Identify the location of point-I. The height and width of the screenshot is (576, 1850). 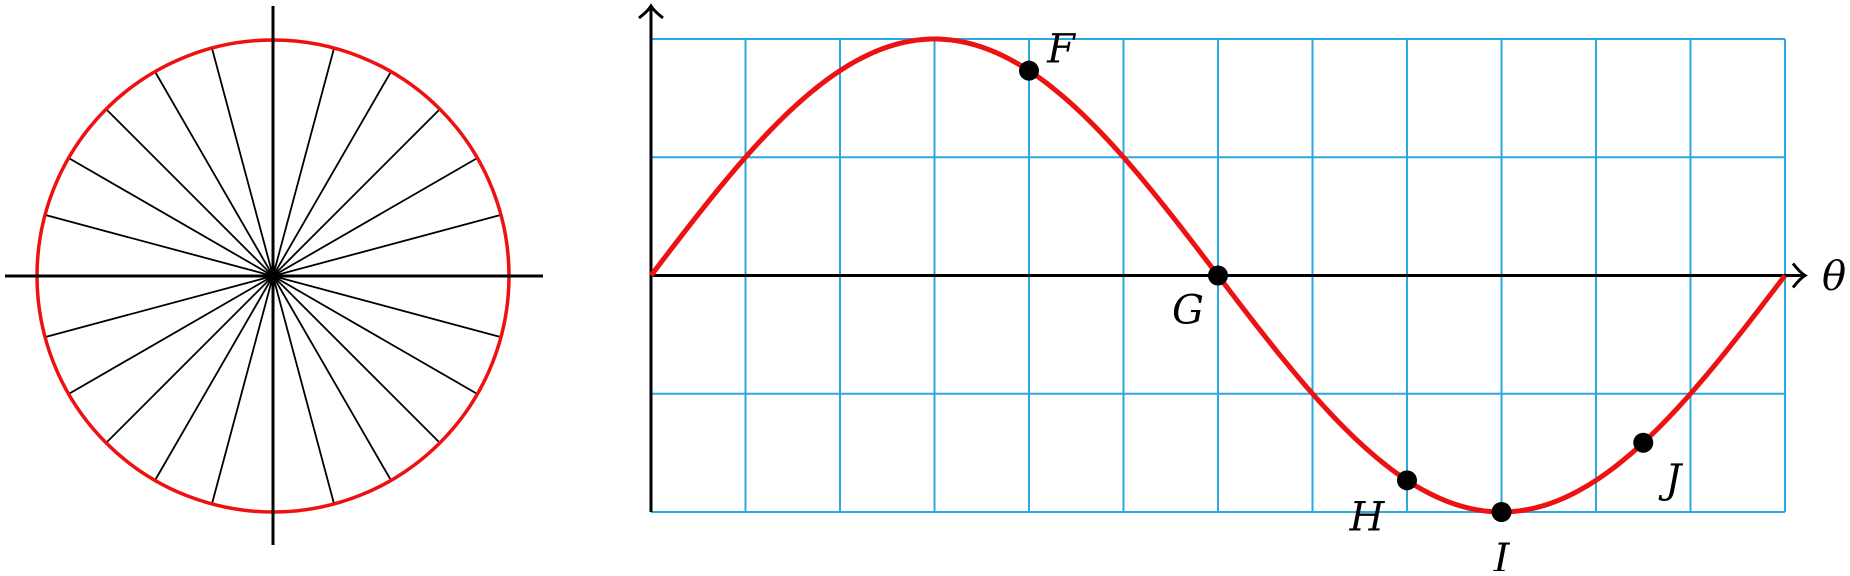
(1501, 512).